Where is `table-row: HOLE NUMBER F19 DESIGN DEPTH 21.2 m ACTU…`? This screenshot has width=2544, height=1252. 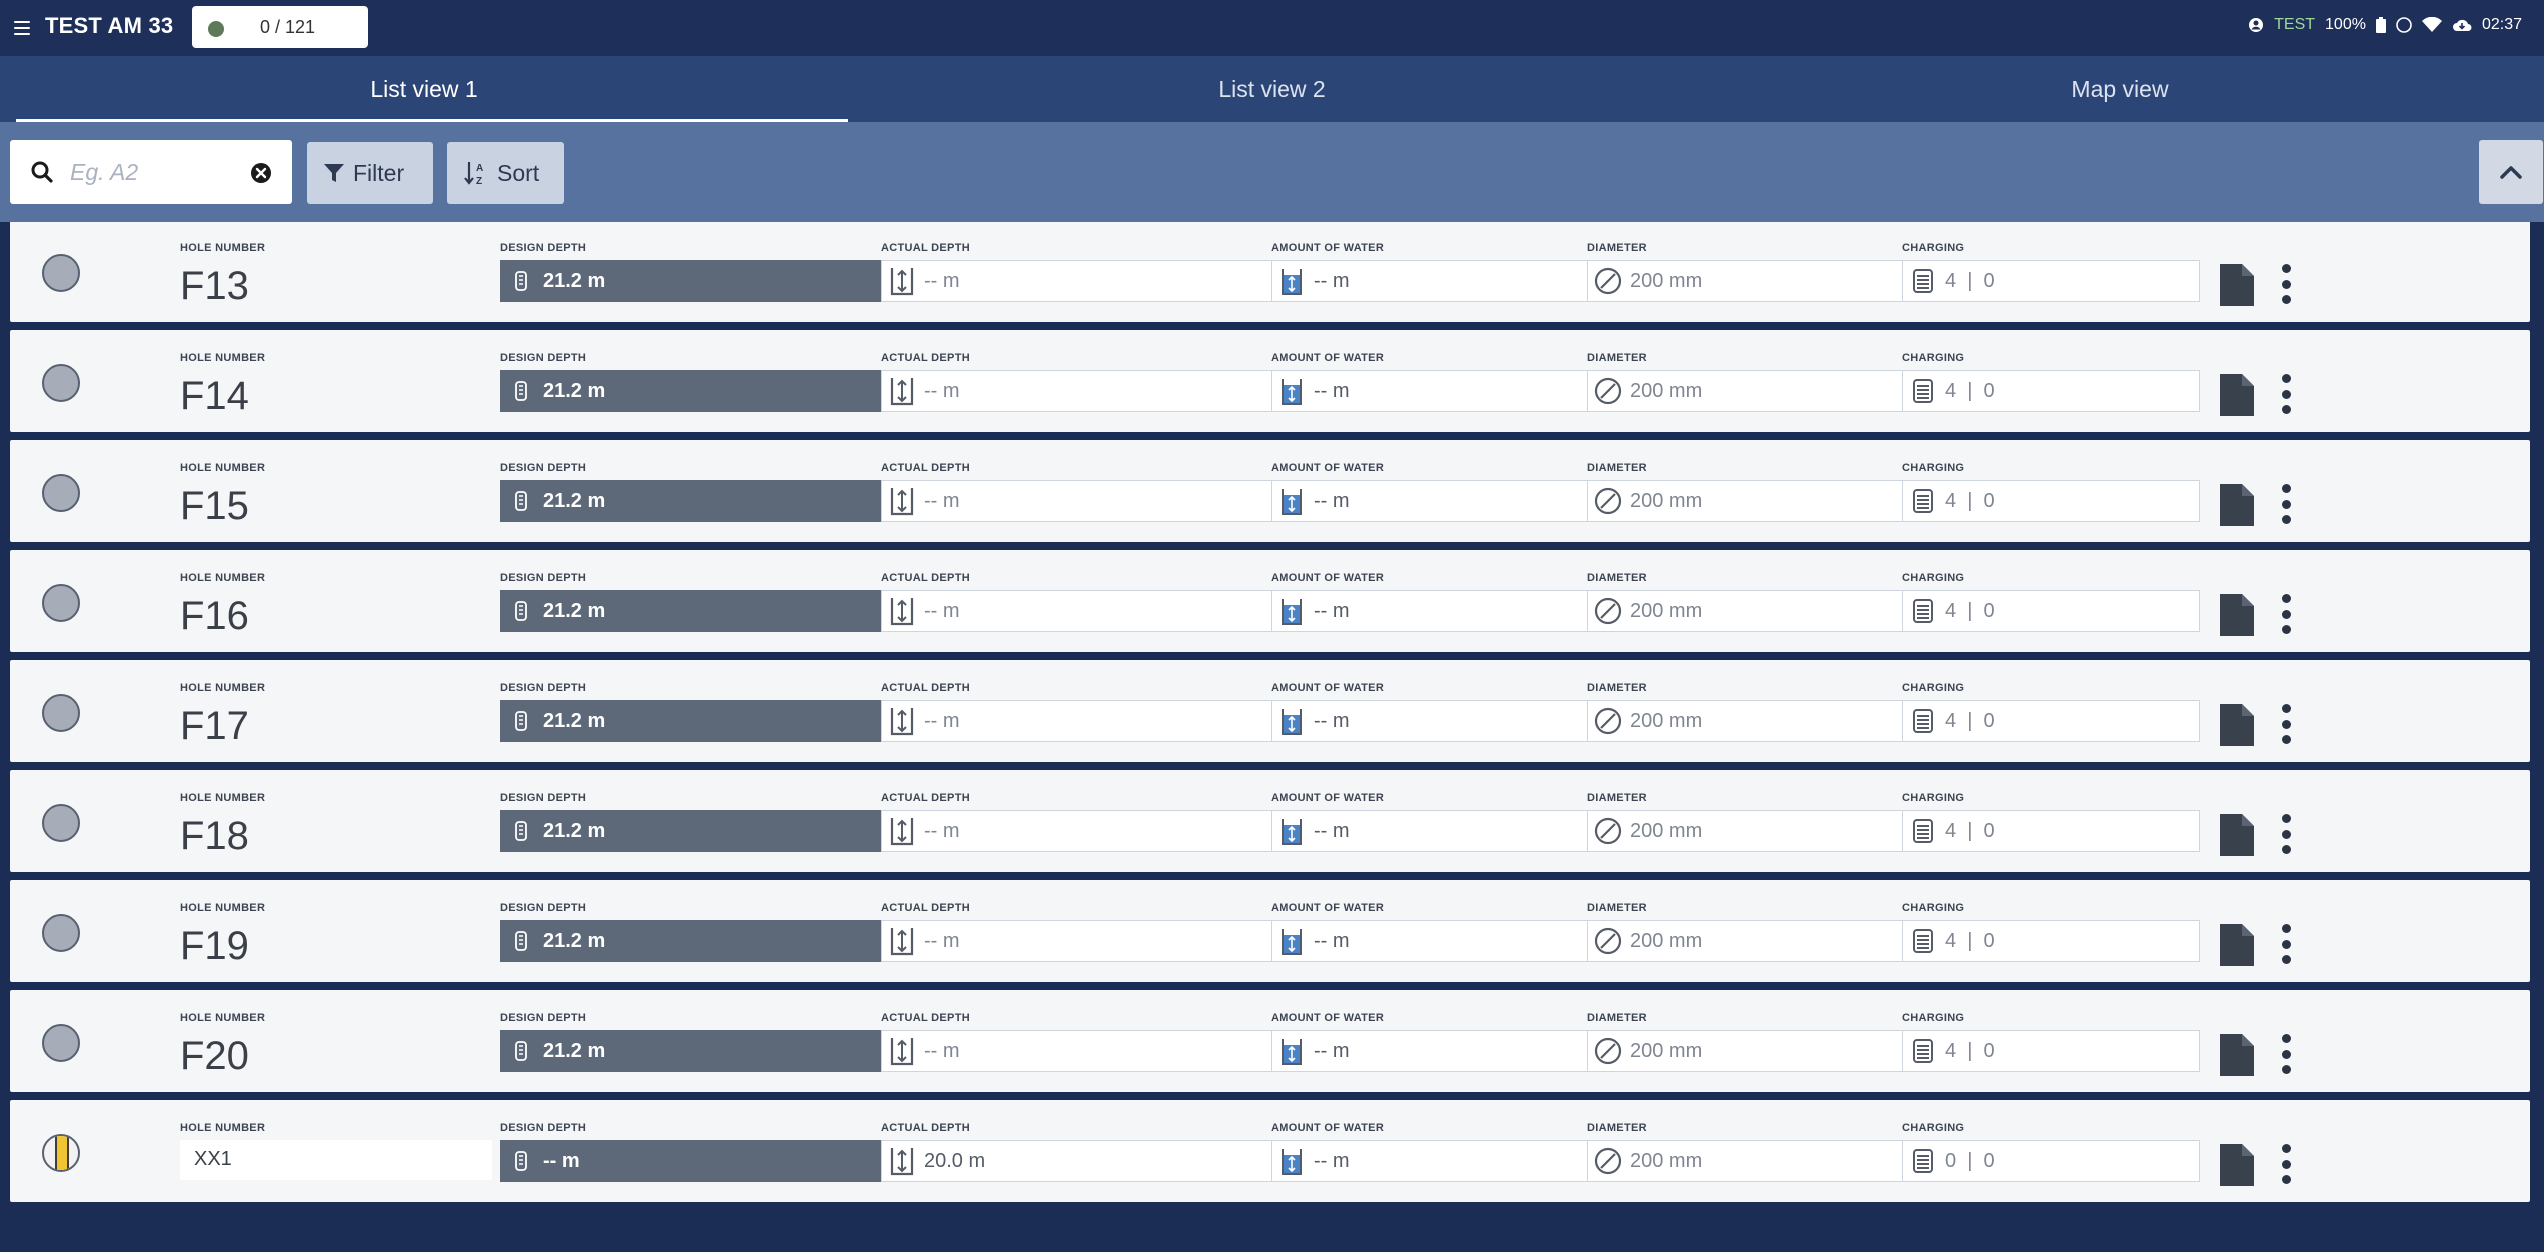 table-row: HOLE NUMBER F19 DESIGN DEPTH 21.2 m ACTU… is located at coordinates (1270, 931).